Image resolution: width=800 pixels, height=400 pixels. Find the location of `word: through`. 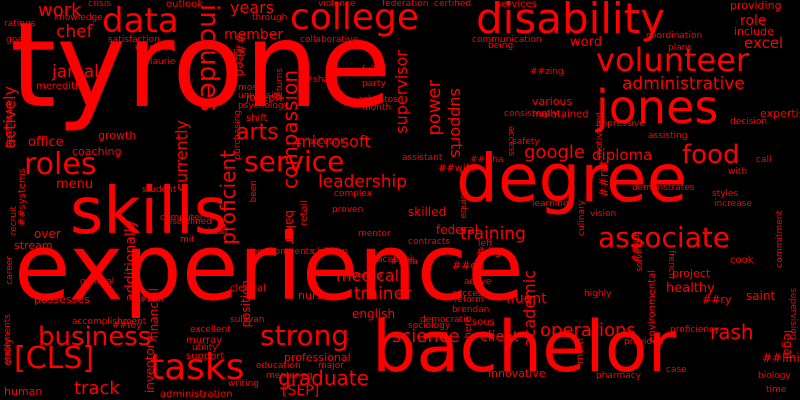

word: through is located at coordinates (270, 18).